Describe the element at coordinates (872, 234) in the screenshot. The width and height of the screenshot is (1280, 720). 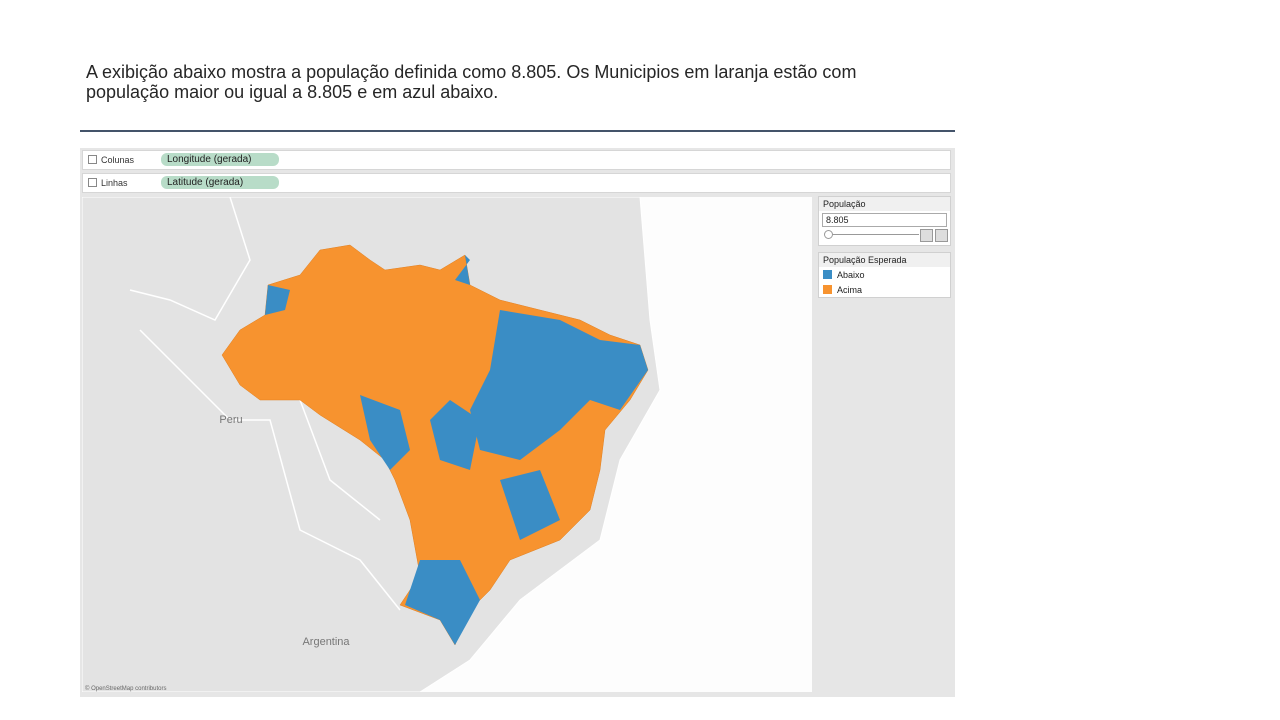
I see `slider-track` at that location.